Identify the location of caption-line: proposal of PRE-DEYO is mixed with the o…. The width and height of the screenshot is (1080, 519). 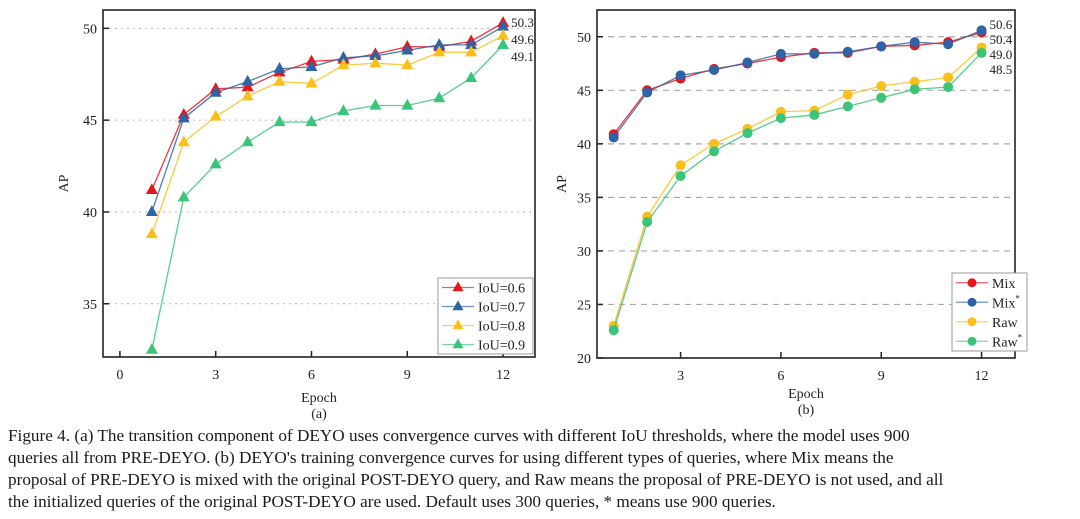
(476, 479).